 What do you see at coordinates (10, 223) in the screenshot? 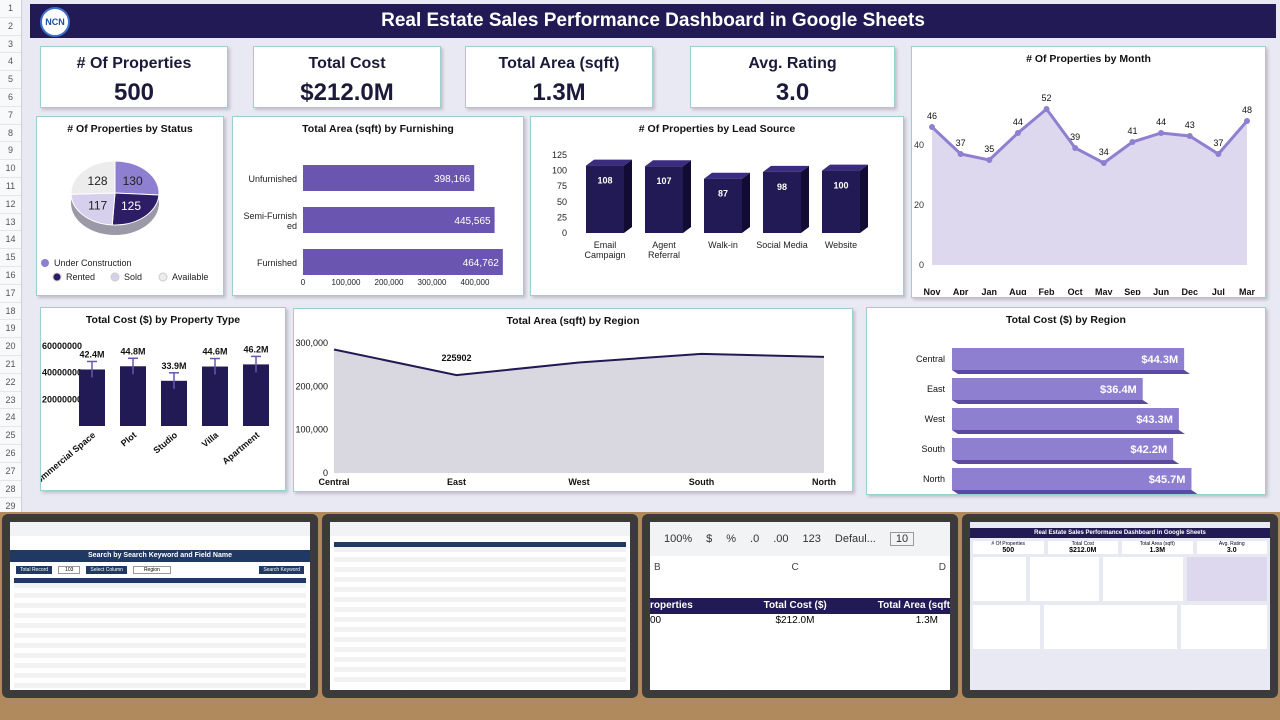
I see `row-number: 13` at bounding box center [10, 223].